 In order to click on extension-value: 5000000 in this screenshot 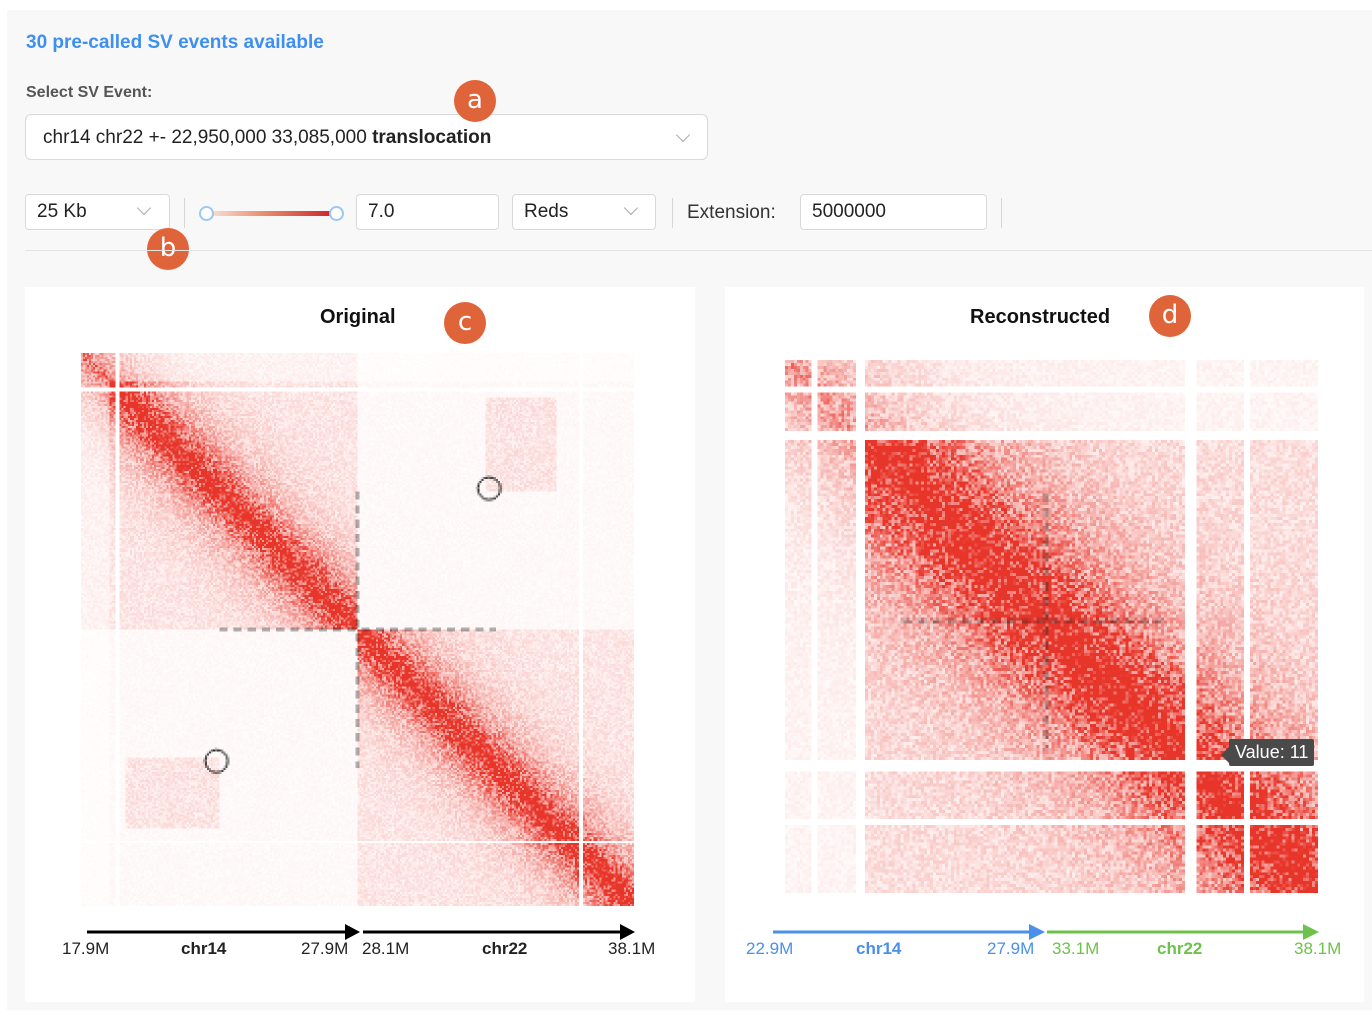, I will do `click(849, 211)`.